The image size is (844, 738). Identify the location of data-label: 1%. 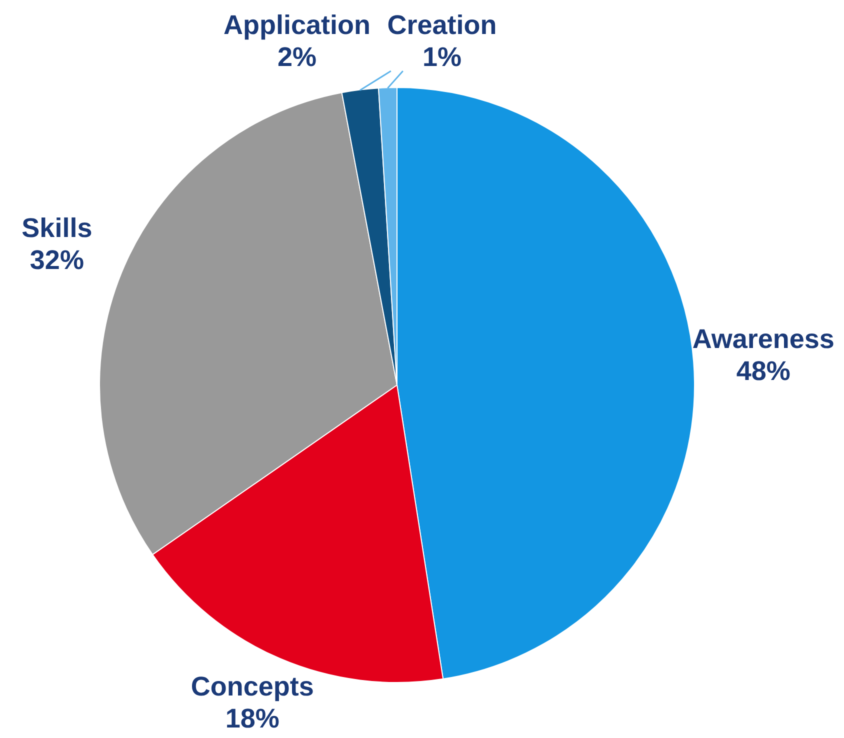
(442, 57).